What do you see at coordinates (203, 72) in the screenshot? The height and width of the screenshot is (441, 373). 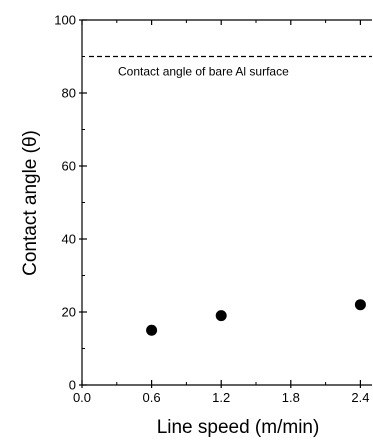 I see `reference-line-label: Contact angle of bare Al surface` at bounding box center [203, 72].